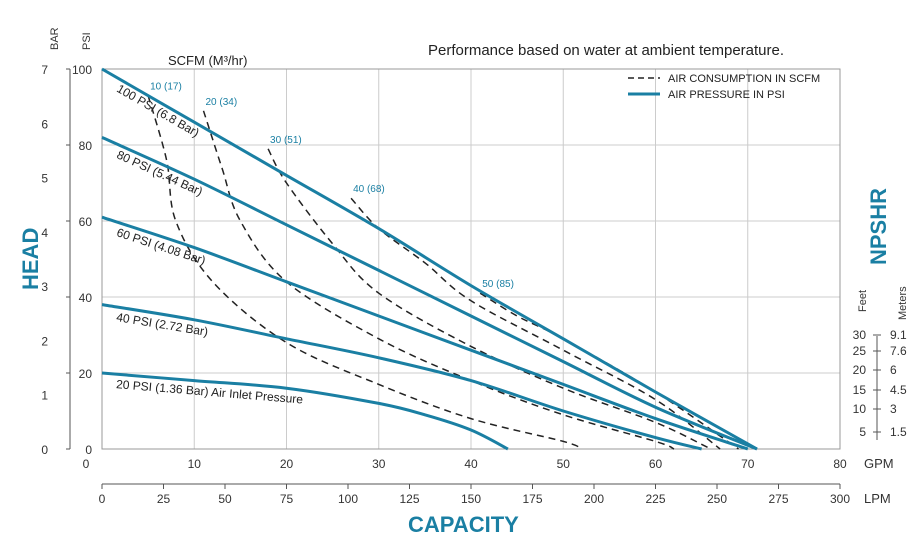  I want to click on lpm-tick-label-225: 225, so click(655, 499).